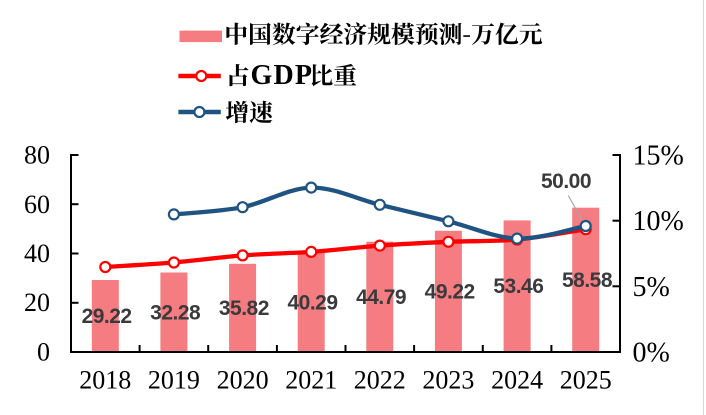 This screenshot has width=706, height=415. Describe the element at coordinates (37, 204) in the screenshot. I see `svg-text: 60` at that location.